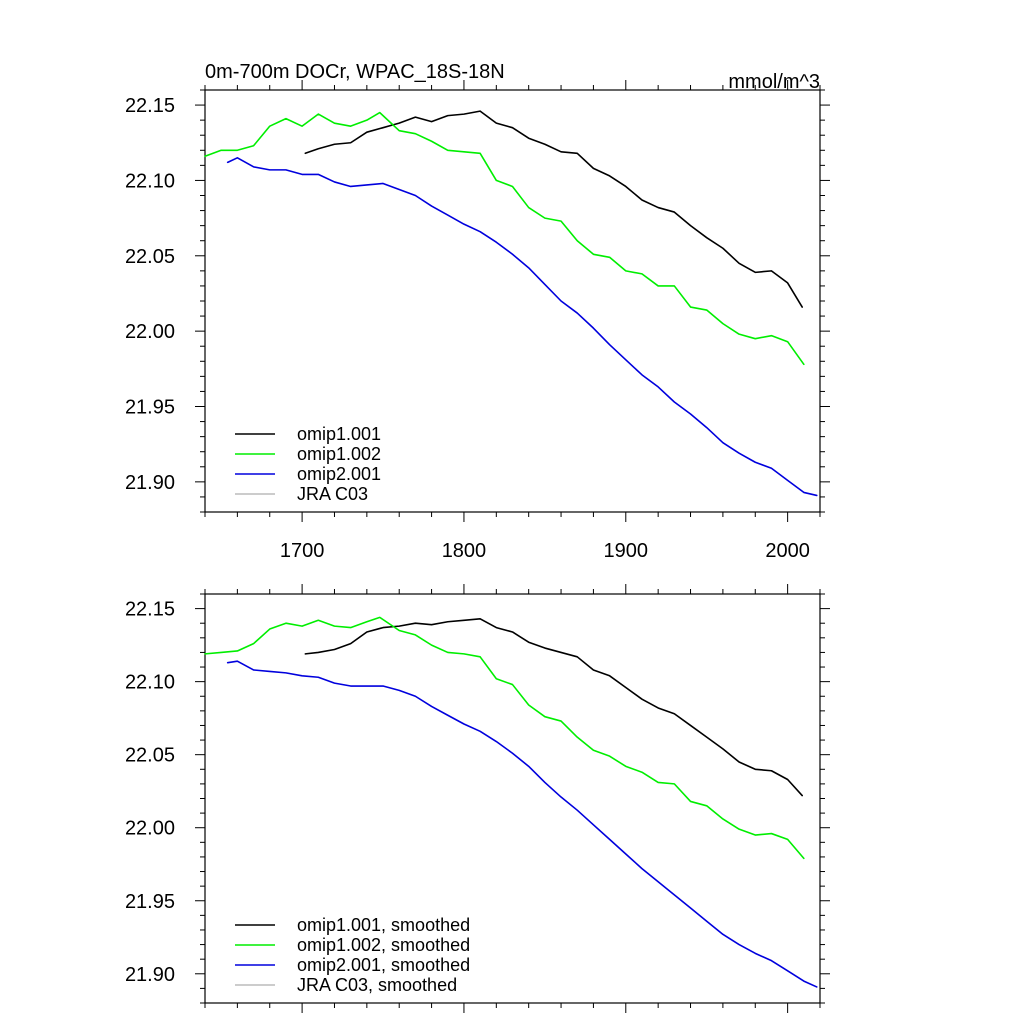 This screenshot has width=1024, height=1024. Describe the element at coordinates (339, 474) in the screenshot. I see `chart-0-legend-label-2: omip2.001` at that location.